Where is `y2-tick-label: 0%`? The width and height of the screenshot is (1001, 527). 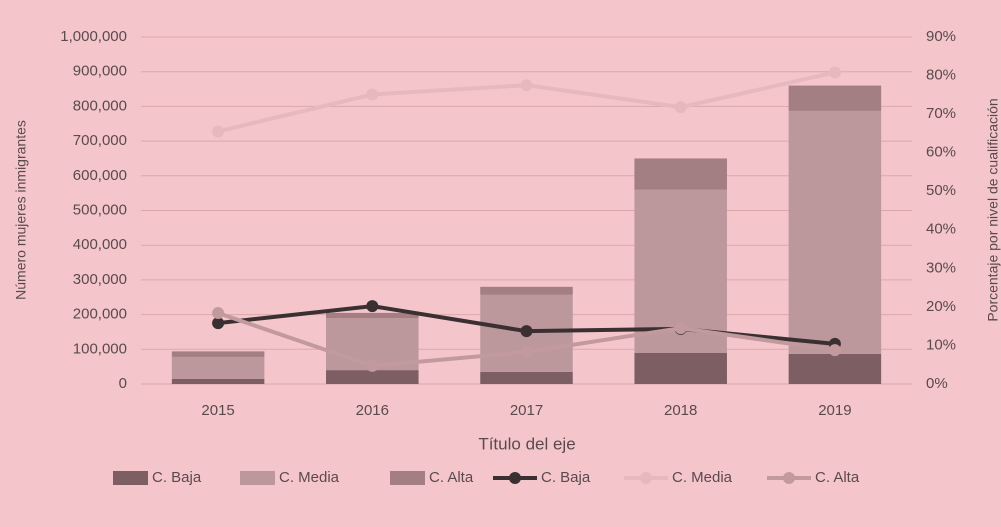
y2-tick-label: 0% is located at coordinates (937, 383).